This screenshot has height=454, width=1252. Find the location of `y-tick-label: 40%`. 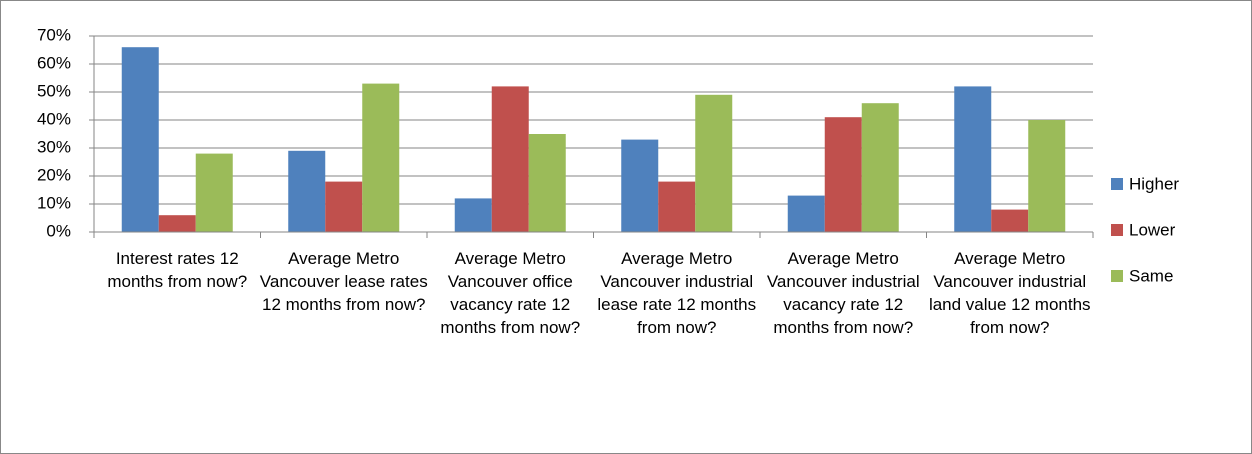

y-tick-label: 40% is located at coordinates (54, 118).